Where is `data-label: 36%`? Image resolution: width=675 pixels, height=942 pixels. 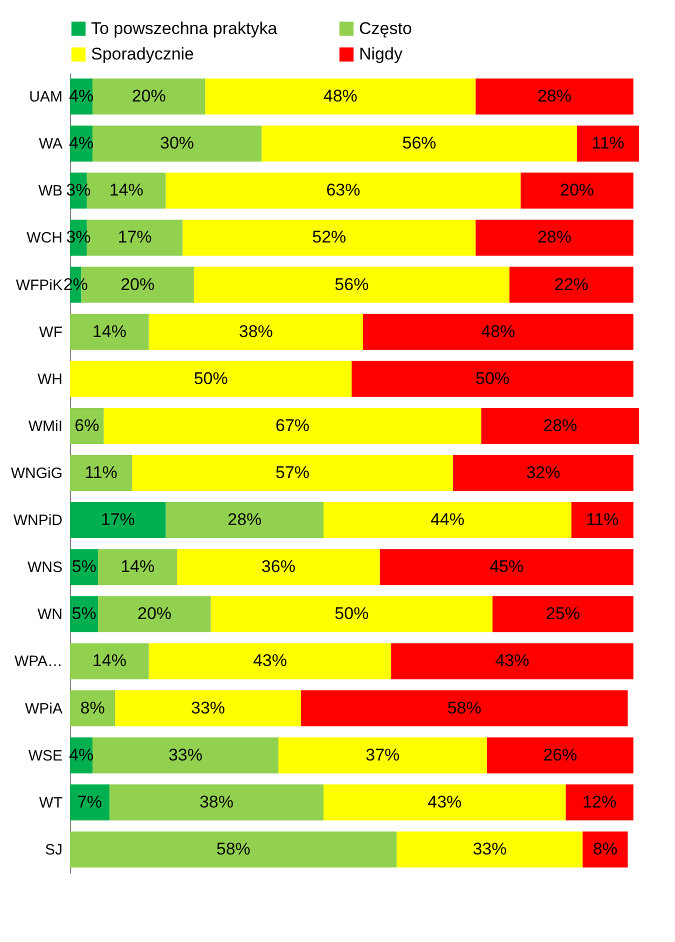 data-label: 36% is located at coordinates (278, 566).